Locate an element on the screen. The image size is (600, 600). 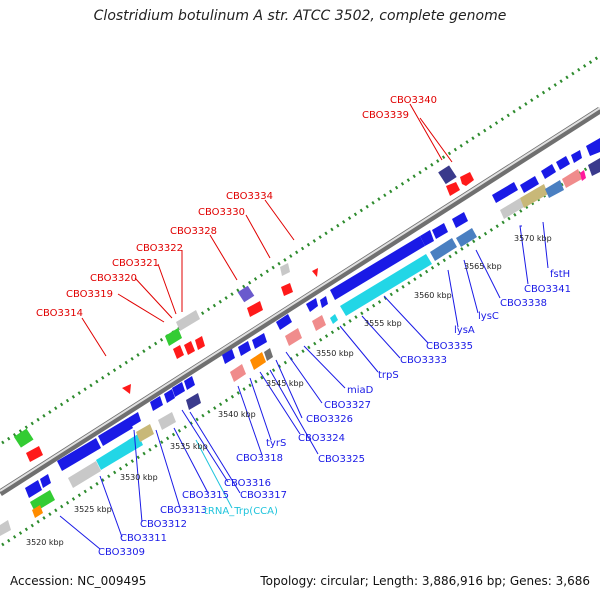
gene-label: CBO3319 is located at coordinates (89, 294).